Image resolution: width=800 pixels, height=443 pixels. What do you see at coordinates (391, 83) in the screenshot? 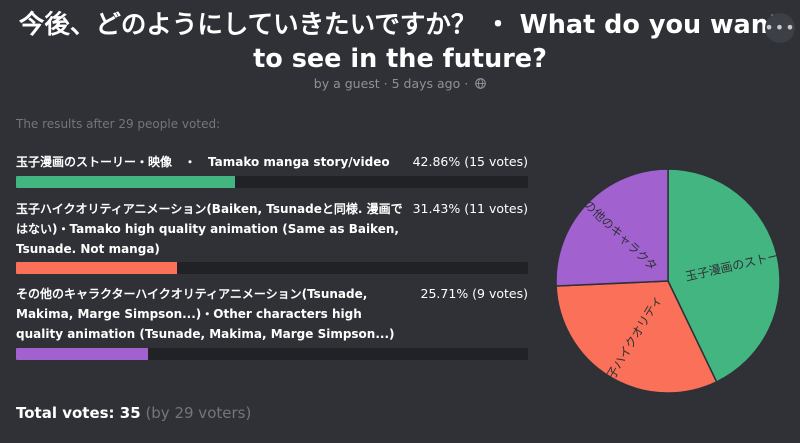
I see `poll-author-time: by a guest · 5 days ago ·` at bounding box center [391, 83].